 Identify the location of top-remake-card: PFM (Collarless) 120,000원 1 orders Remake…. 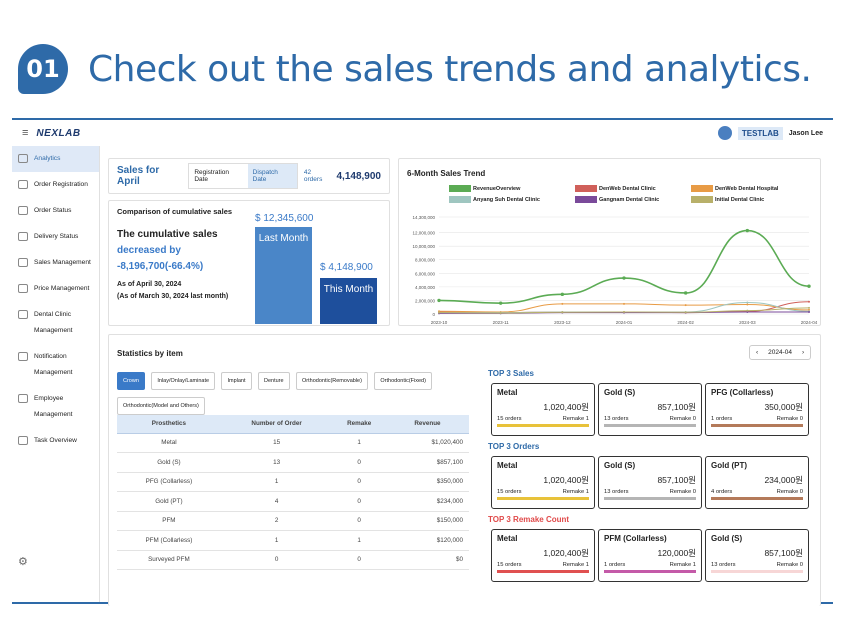
(650, 555).